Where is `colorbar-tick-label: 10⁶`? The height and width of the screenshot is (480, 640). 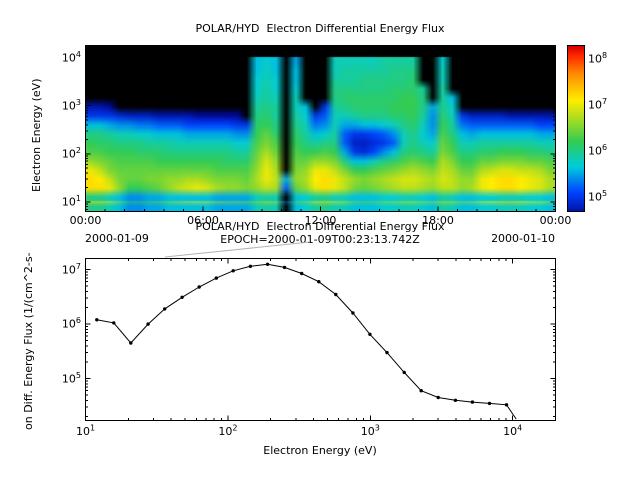
colorbar-tick-label: 10⁶ is located at coordinates (598, 150).